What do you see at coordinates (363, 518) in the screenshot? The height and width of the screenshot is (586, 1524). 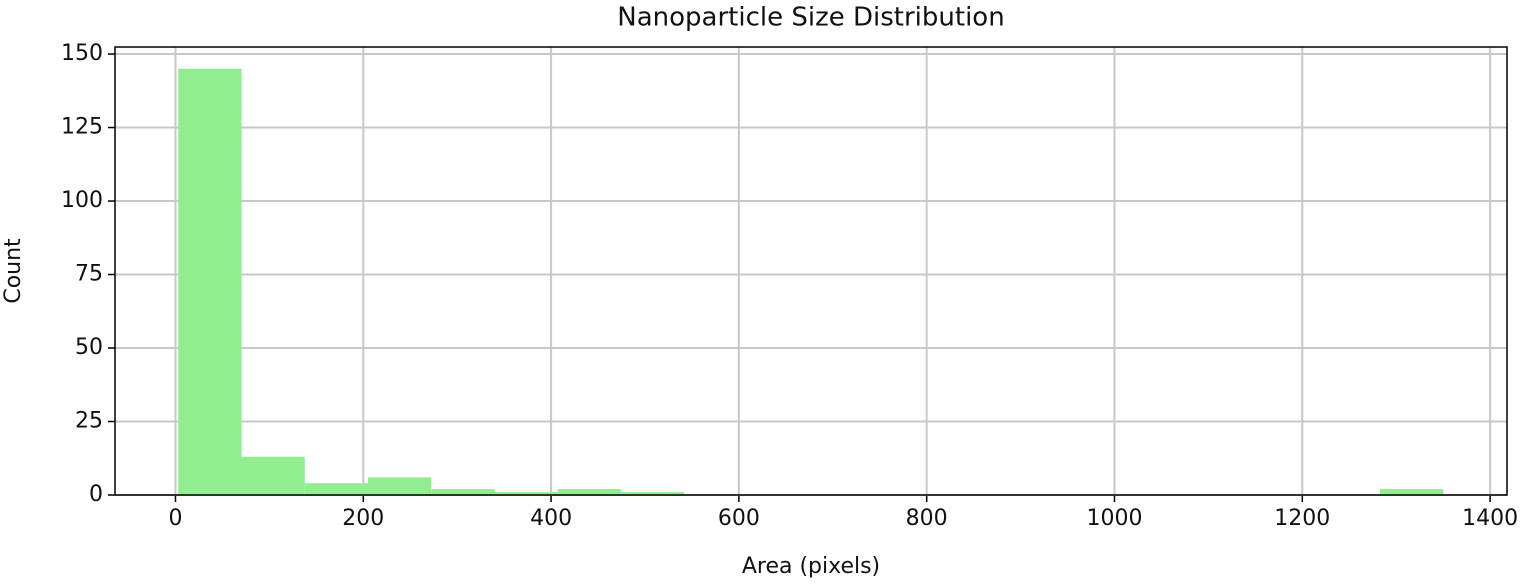 I see `x-tick-label: 200` at bounding box center [363, 518].